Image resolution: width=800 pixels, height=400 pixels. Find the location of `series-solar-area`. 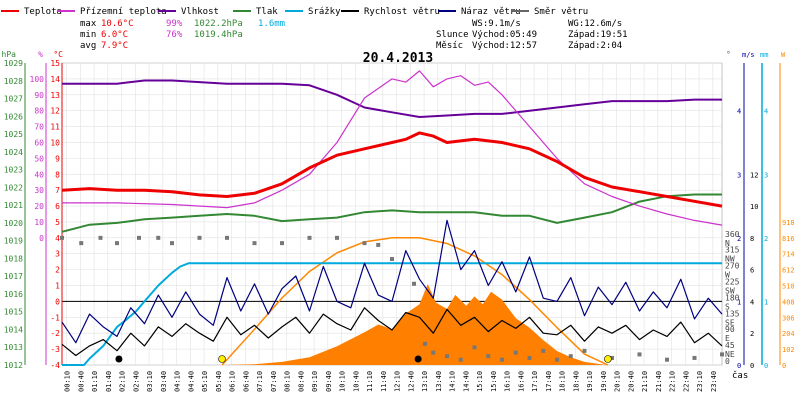

series-solar-area is located at coordinates (414, 324).